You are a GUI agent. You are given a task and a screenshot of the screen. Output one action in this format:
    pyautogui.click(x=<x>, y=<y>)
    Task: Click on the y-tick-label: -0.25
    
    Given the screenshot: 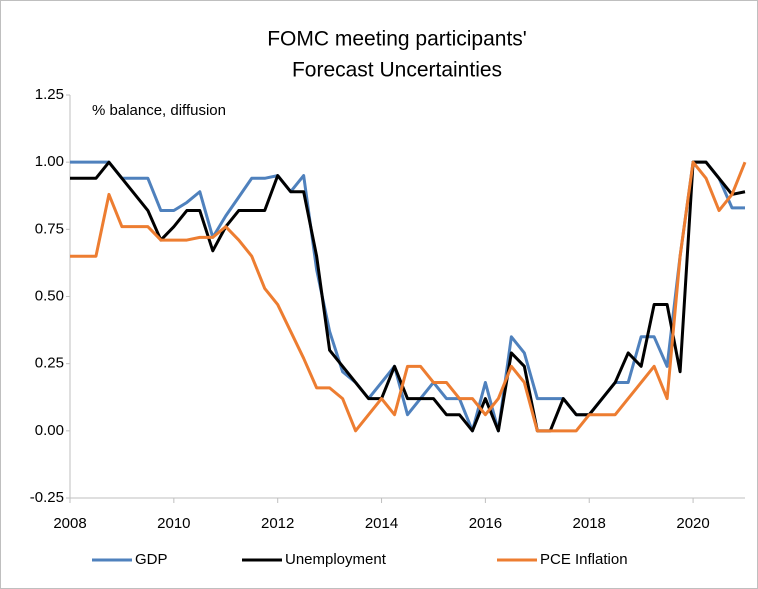 What is the action you would take?
    pyautogui.click(x=47, y=497)
    